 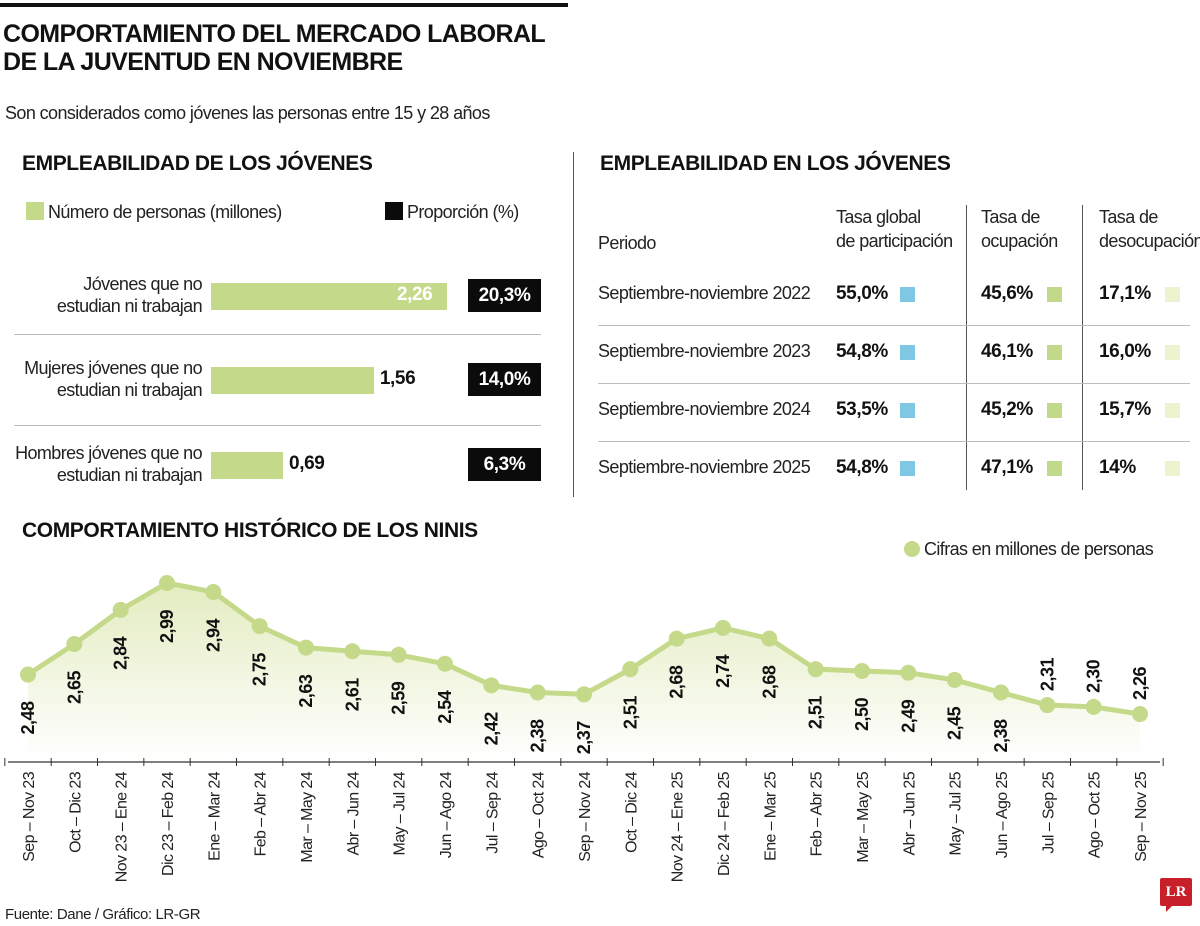 What do you see at coordinates (775, 163) in the screenshot?
I see `table-section-title: EMPLEABILIDAD EN LOS JÓVENES` at bounding box center [775, 163].